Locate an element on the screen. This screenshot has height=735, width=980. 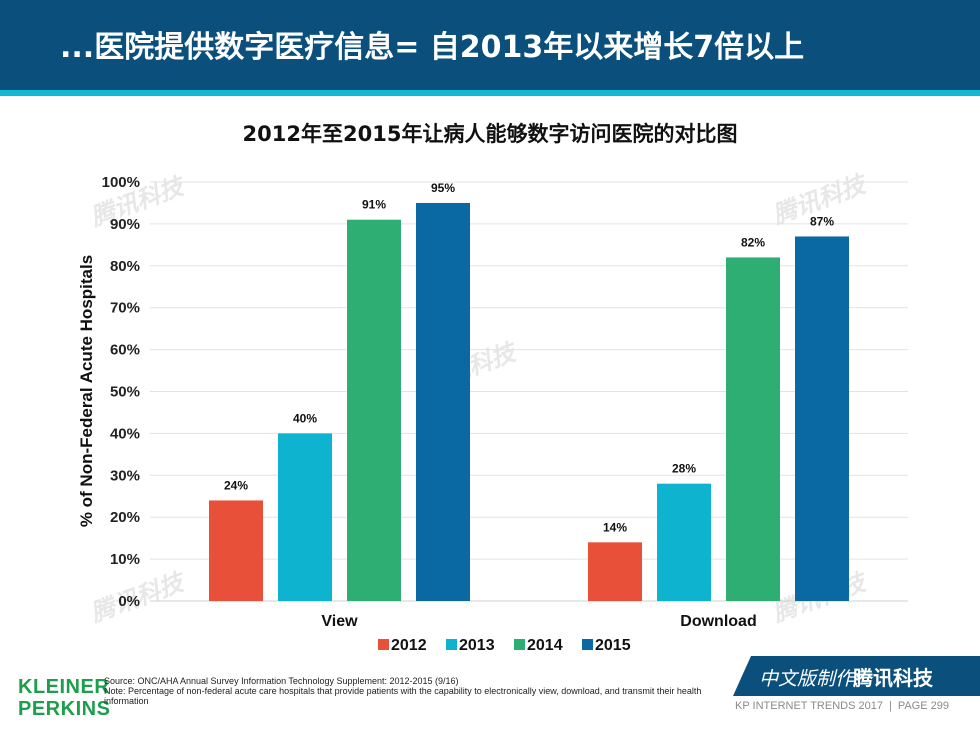
y-tick-label: 100% is located at coordinates (121, 182).